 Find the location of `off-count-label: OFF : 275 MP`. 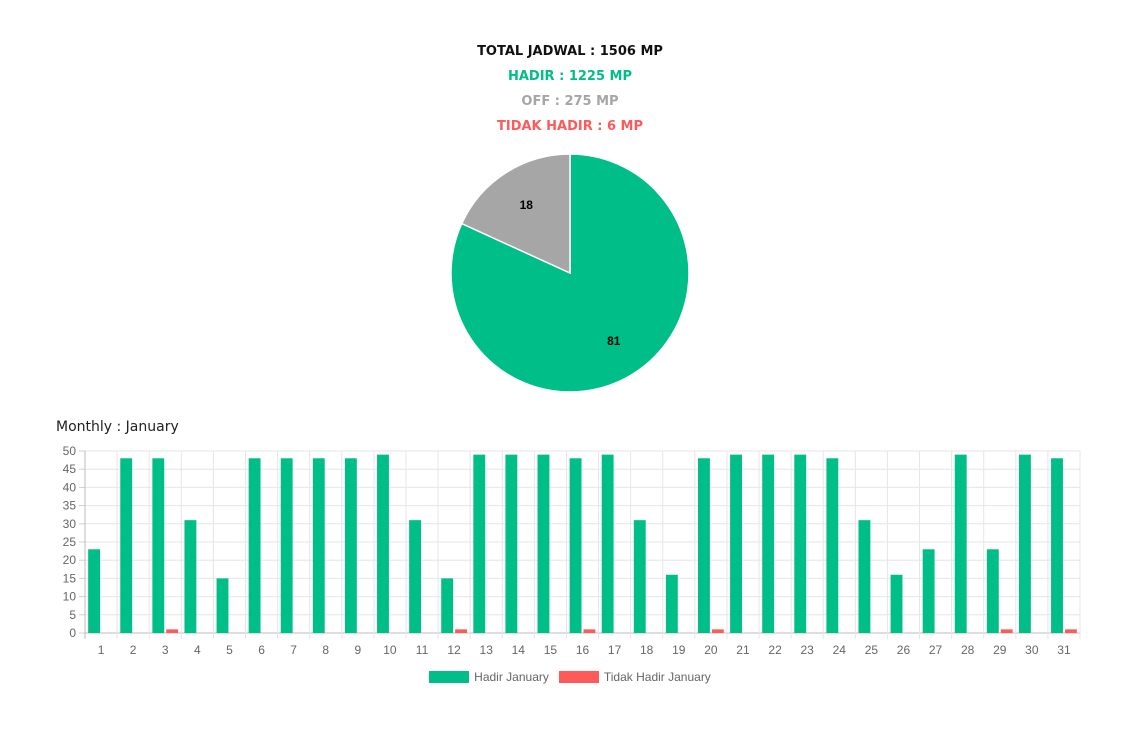

off-count-label: OFF : 275 MP is located at coordinates (570, 101).